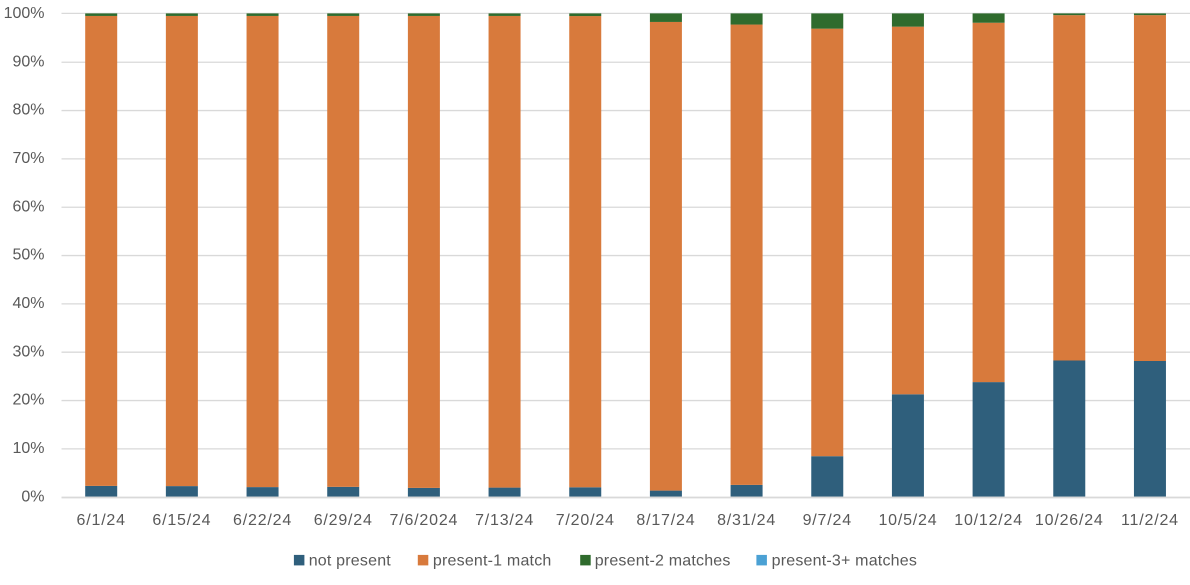  I want to click on svg-text: 6/22/24, so click(262, 520).